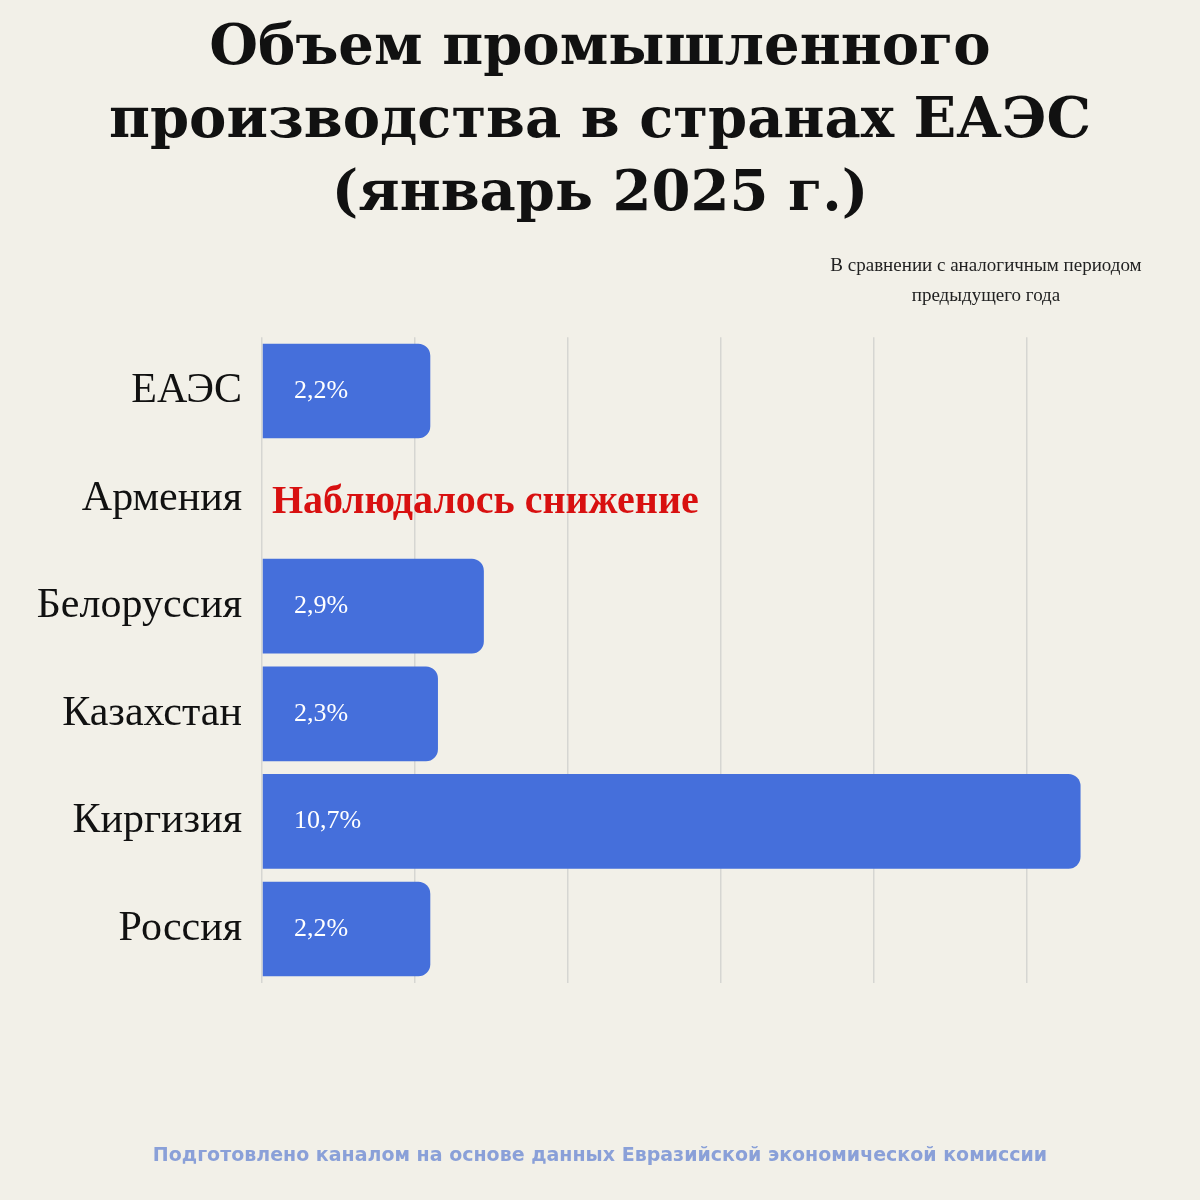  Describe the element at coordinates (161, 495) in the screenshot. I see `y-tick-label: Армения` at that location.